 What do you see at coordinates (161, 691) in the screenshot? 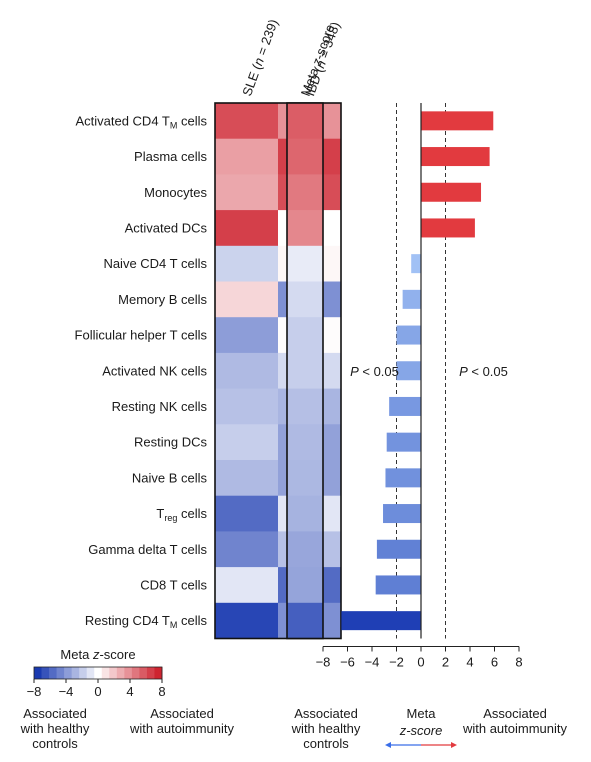
I see `colorbar-tick-label: 8` at bounding box center [161, 691].